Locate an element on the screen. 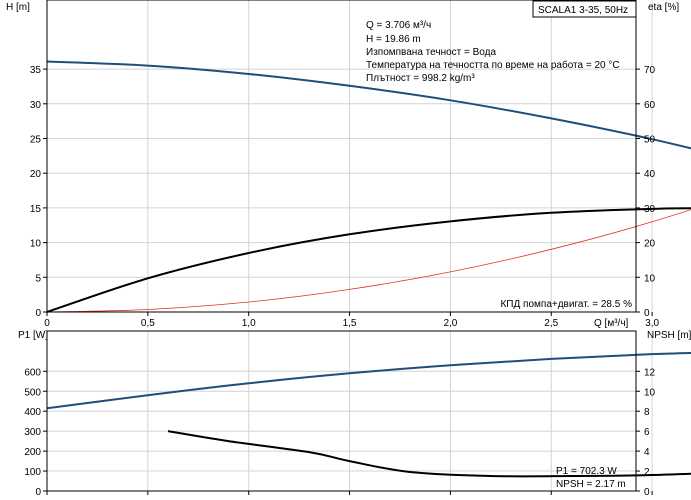 Image resolution: width=691 pixels, height=500 pixels. x-tick-label: 1,0 is located at coordinates (249, 323).